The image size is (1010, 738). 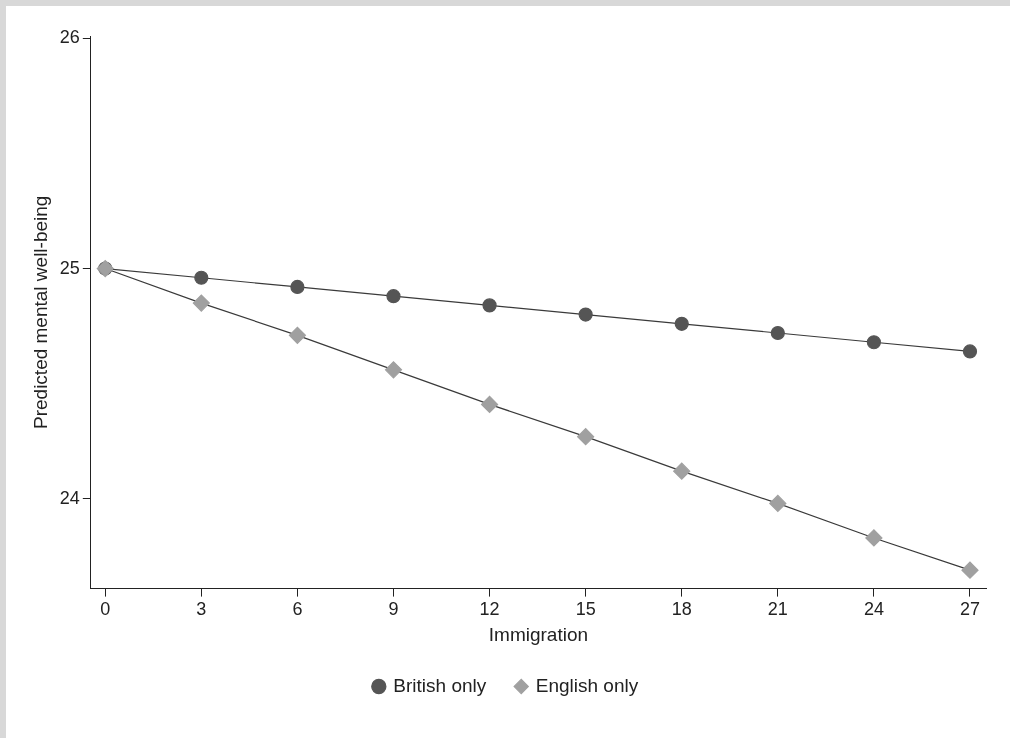 What do you see at coordinates (585, 609) in the screenshot?
I see `x-tick-label: 15` at bounding box center [585, 609].